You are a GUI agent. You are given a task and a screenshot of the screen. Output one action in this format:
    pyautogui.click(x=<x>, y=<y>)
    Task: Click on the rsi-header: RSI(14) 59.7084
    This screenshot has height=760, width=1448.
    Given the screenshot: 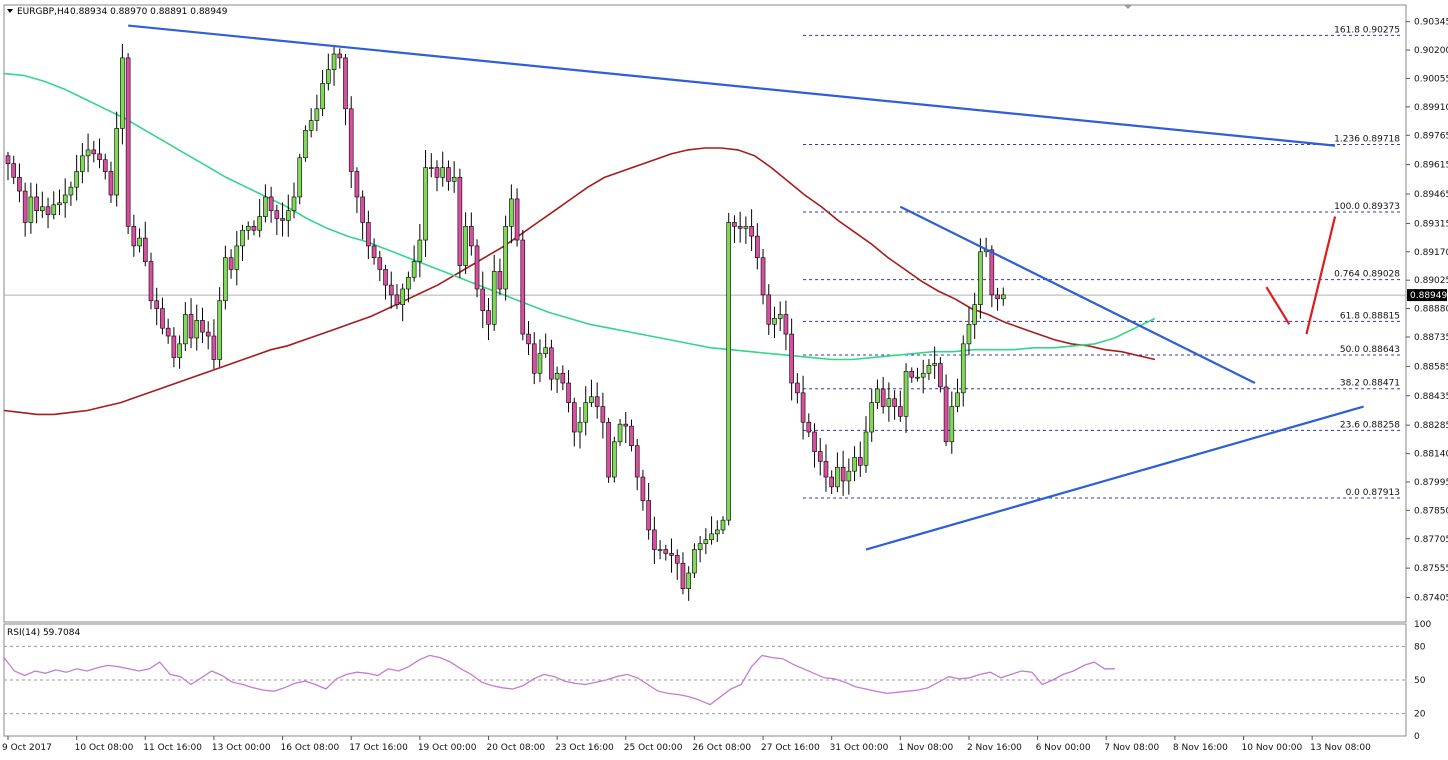 What is the action you would take?
    pyautogui.click(x=43, y=633)
    